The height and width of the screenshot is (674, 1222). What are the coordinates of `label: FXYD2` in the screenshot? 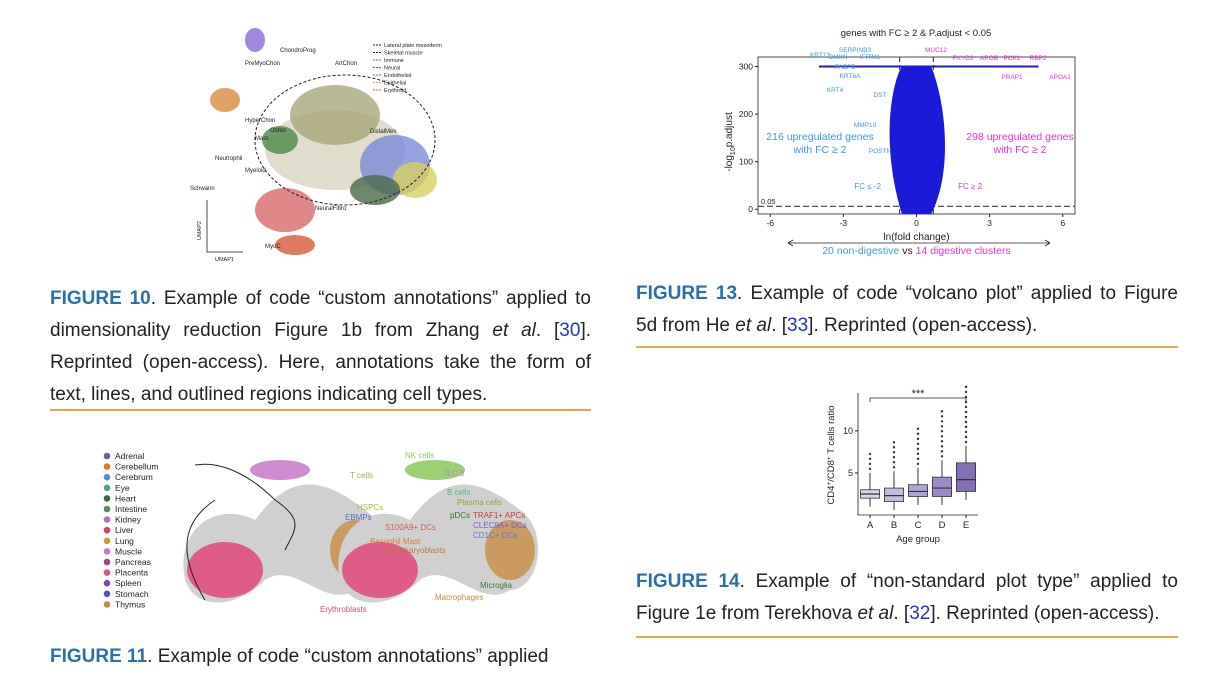 It's located at (963, 58).